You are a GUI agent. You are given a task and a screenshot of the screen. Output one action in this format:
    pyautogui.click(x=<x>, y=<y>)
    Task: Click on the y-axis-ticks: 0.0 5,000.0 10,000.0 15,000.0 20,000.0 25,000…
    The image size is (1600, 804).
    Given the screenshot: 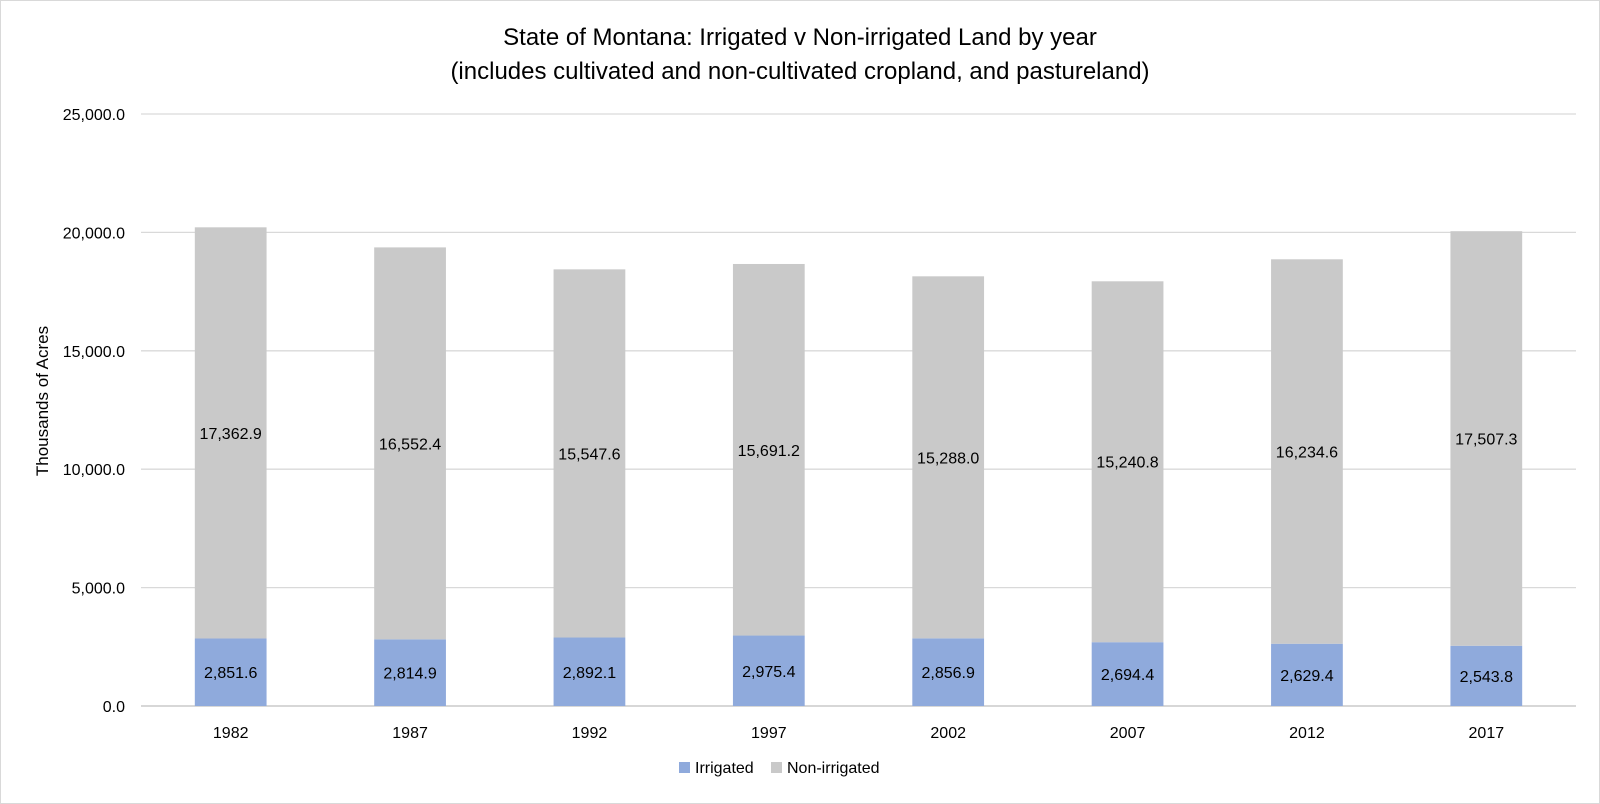 What is the action you would take?
    pyautogui.click(x=94, y=411)
    